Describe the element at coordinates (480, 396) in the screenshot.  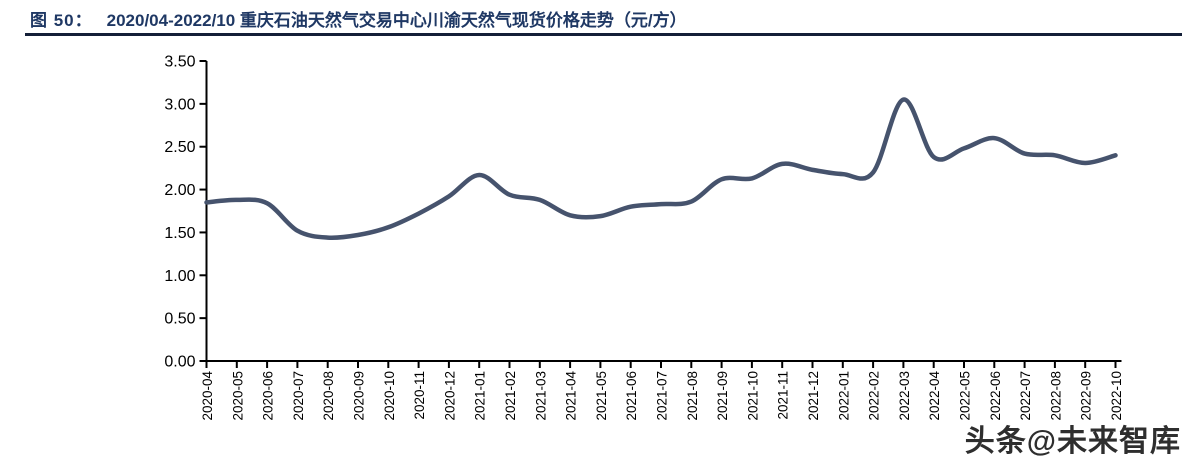
I see `x-axis-label: 2021-01` at that location.